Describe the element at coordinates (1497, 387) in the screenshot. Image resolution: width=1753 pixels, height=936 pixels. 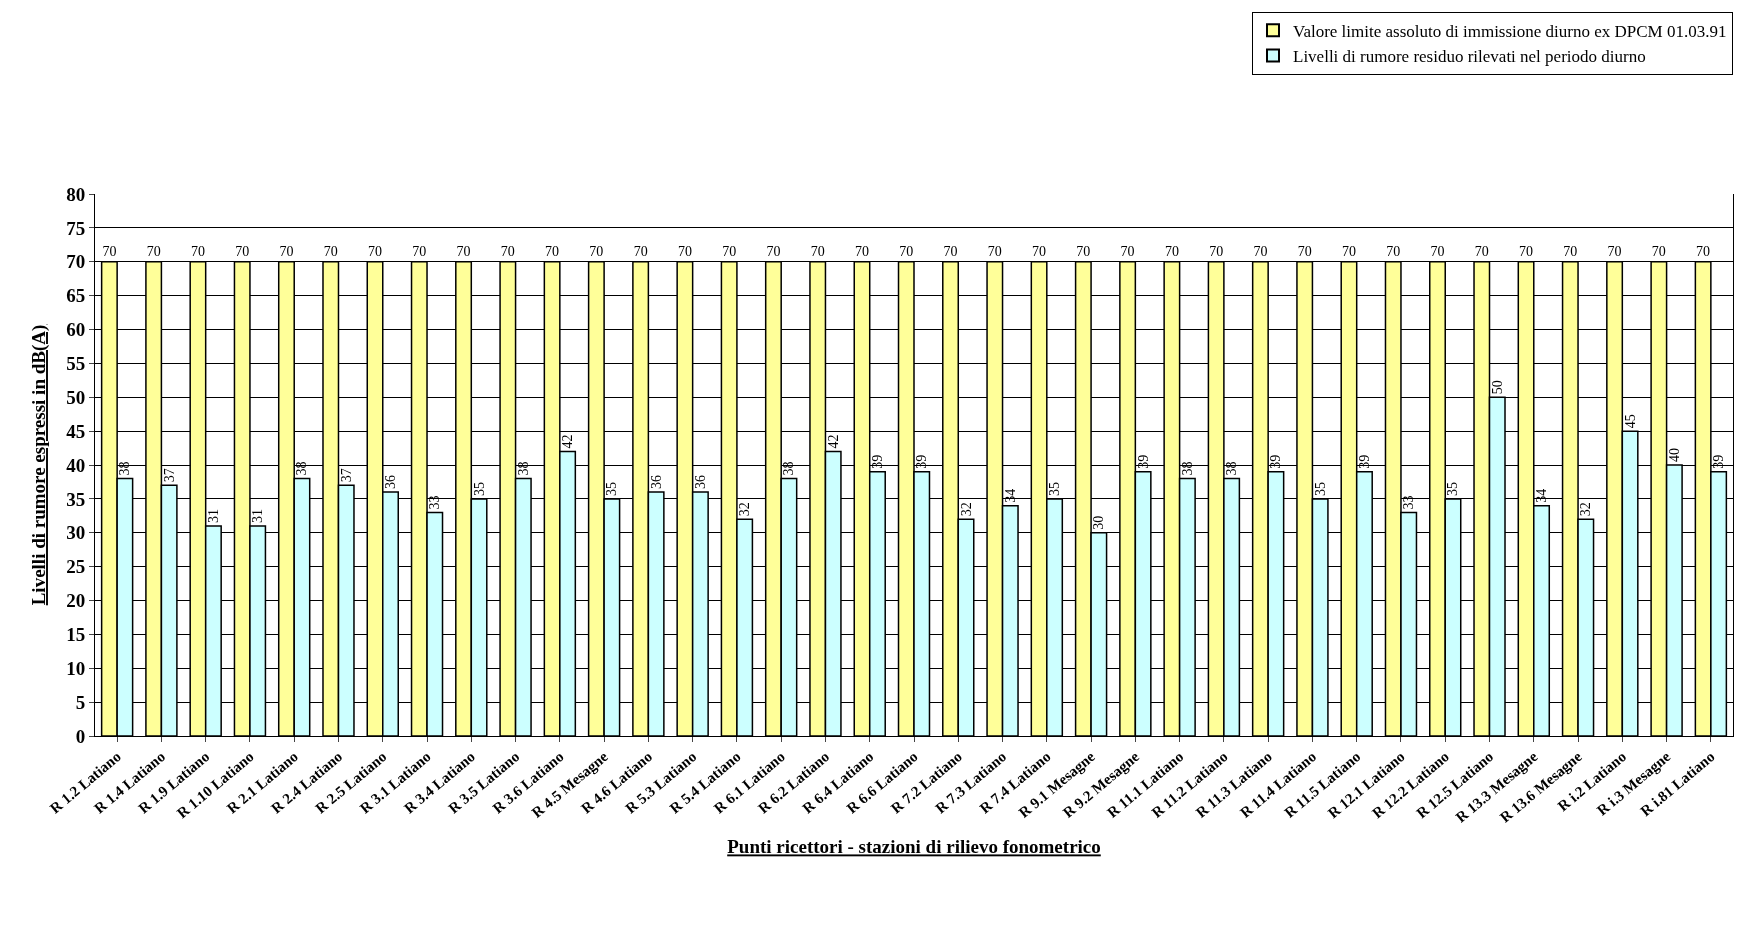
I see `data-label: 50` at that location.